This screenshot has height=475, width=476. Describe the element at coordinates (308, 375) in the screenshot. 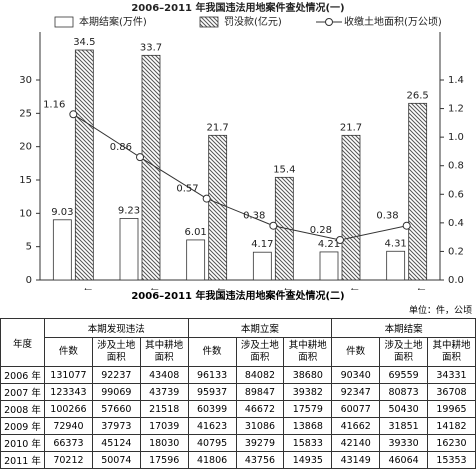

I see `cell: 38680` at that location.